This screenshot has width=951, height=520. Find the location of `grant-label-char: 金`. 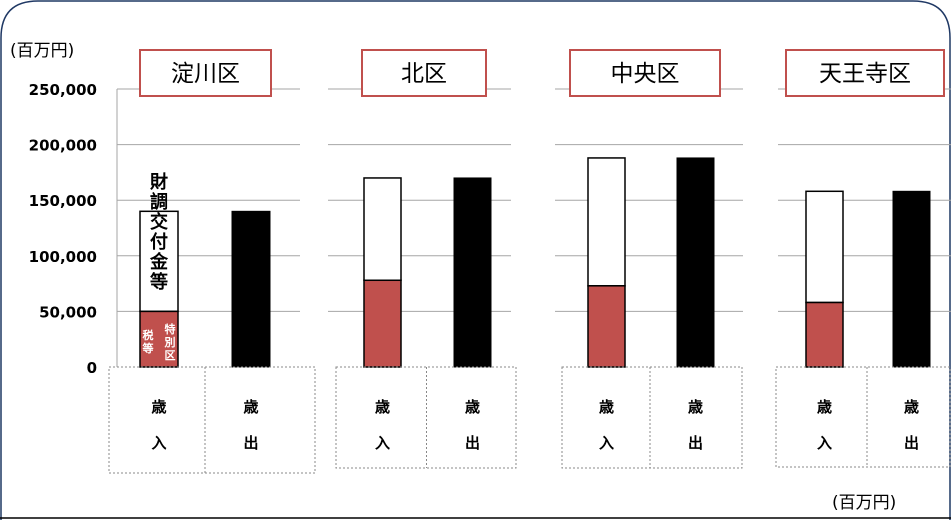

grant-label-char: 金 is located at coordinates (159, 262).